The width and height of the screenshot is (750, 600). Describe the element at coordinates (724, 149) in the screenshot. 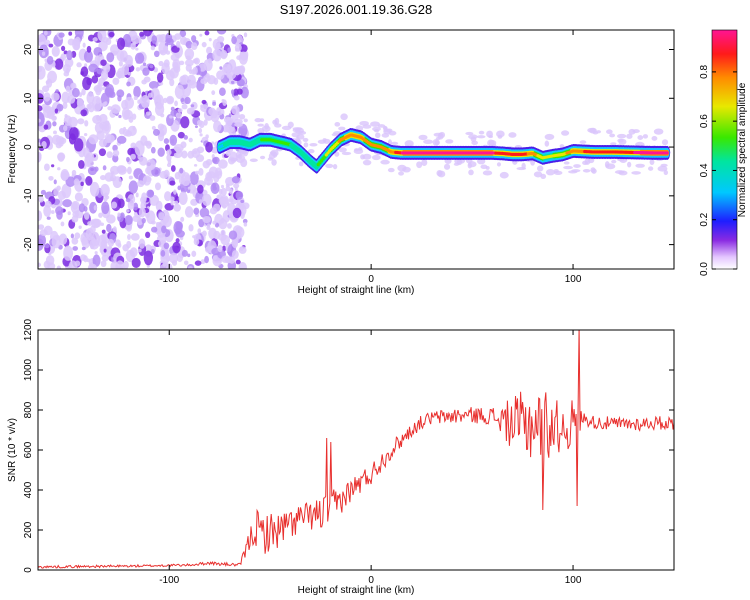

I see `colorbar-gradient` at that location.